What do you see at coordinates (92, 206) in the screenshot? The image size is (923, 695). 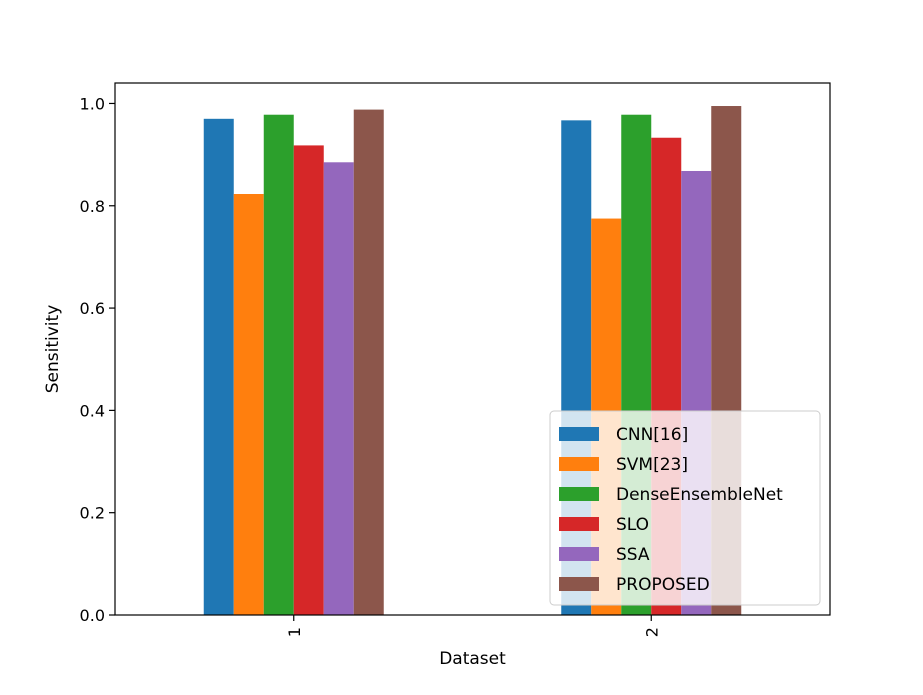 I see `y-tick-label: 0.8` at bounding box center [92, 206].